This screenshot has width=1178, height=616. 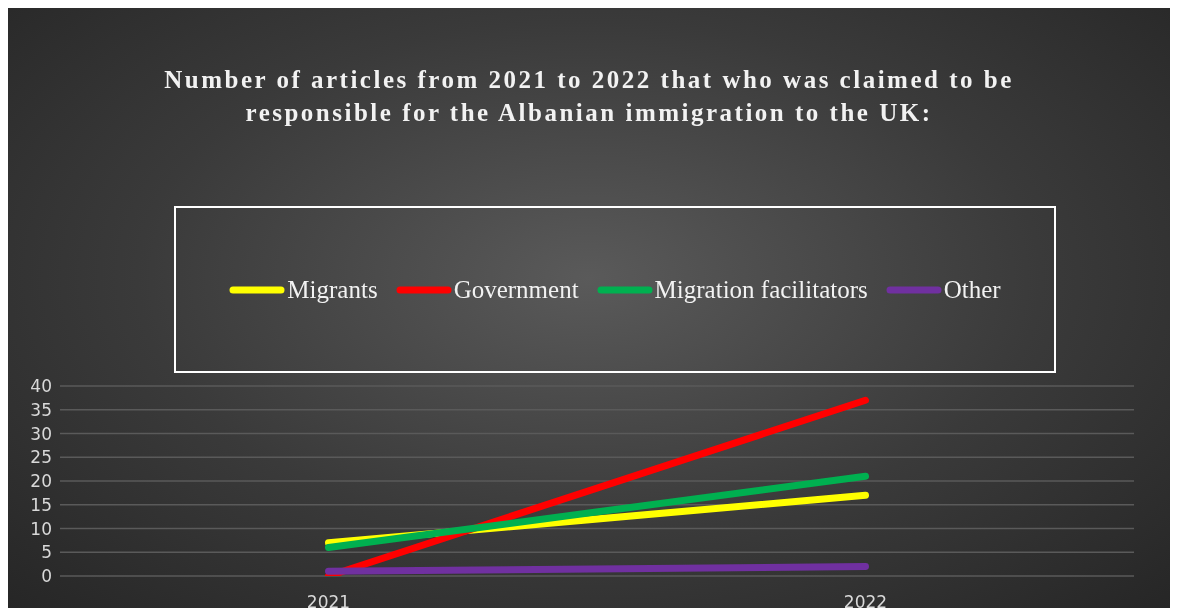 I want to click on chart-title: Number of articles from 2021 to 2022 that who was claimed to be responsible for the Albanian immigration to the UK:, so click(x=589, y=96).